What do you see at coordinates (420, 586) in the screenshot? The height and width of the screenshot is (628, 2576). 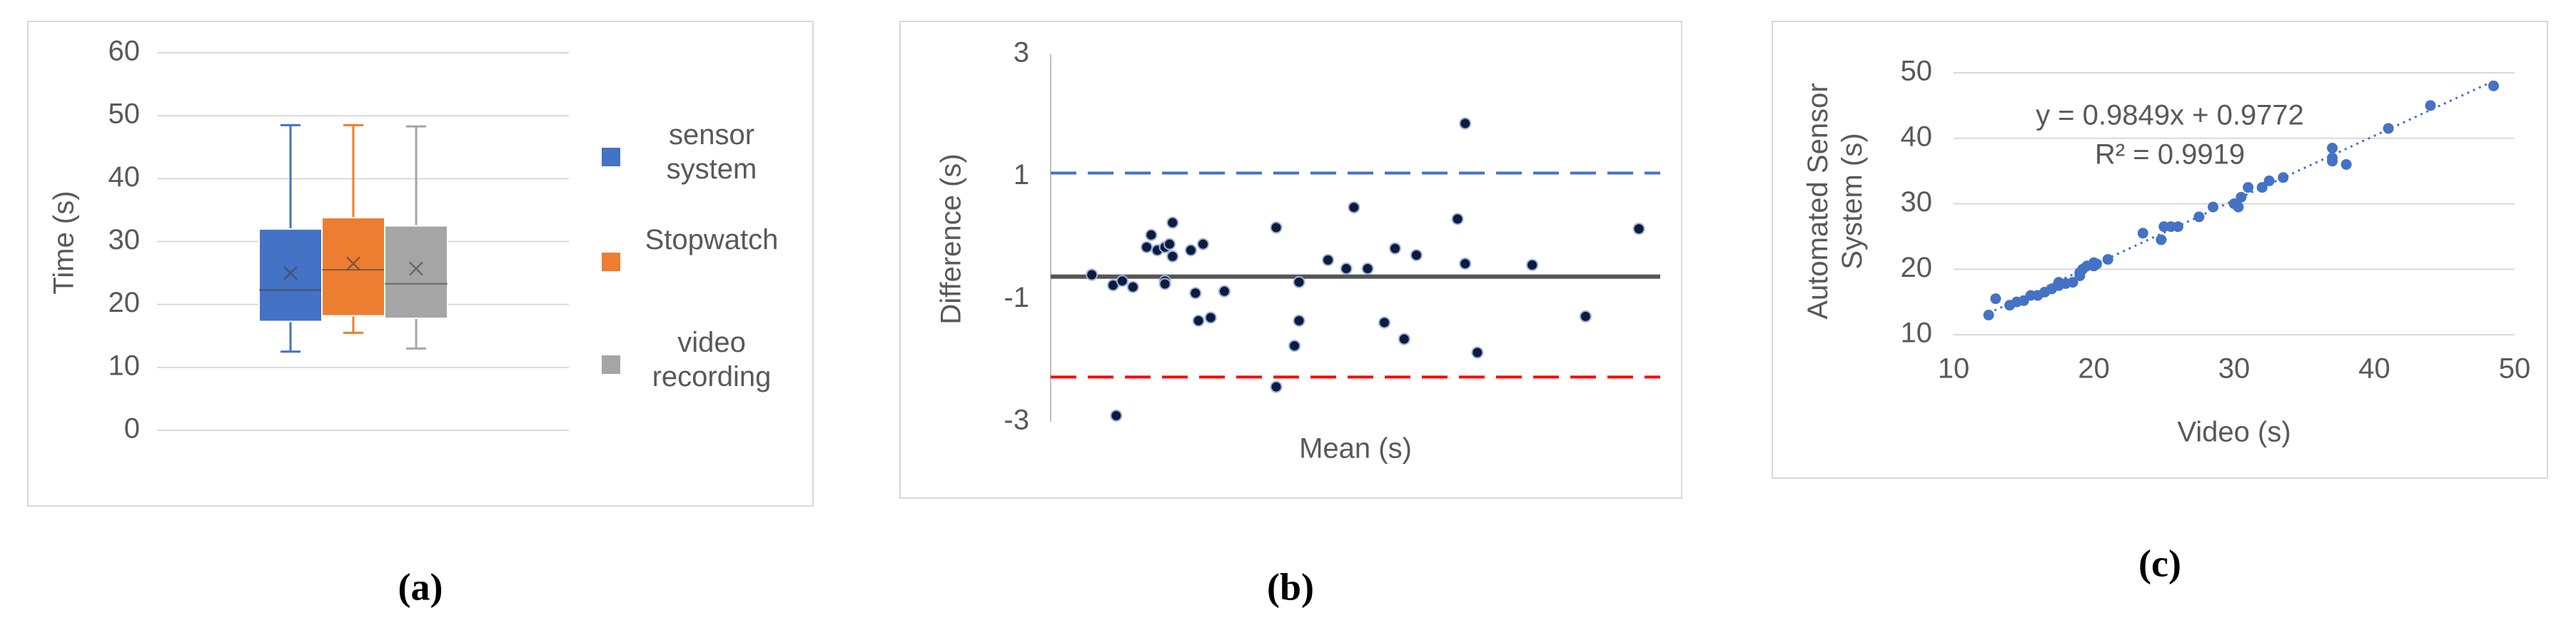 I see `panel-caption: (a)` at bounding box center [420, 586].